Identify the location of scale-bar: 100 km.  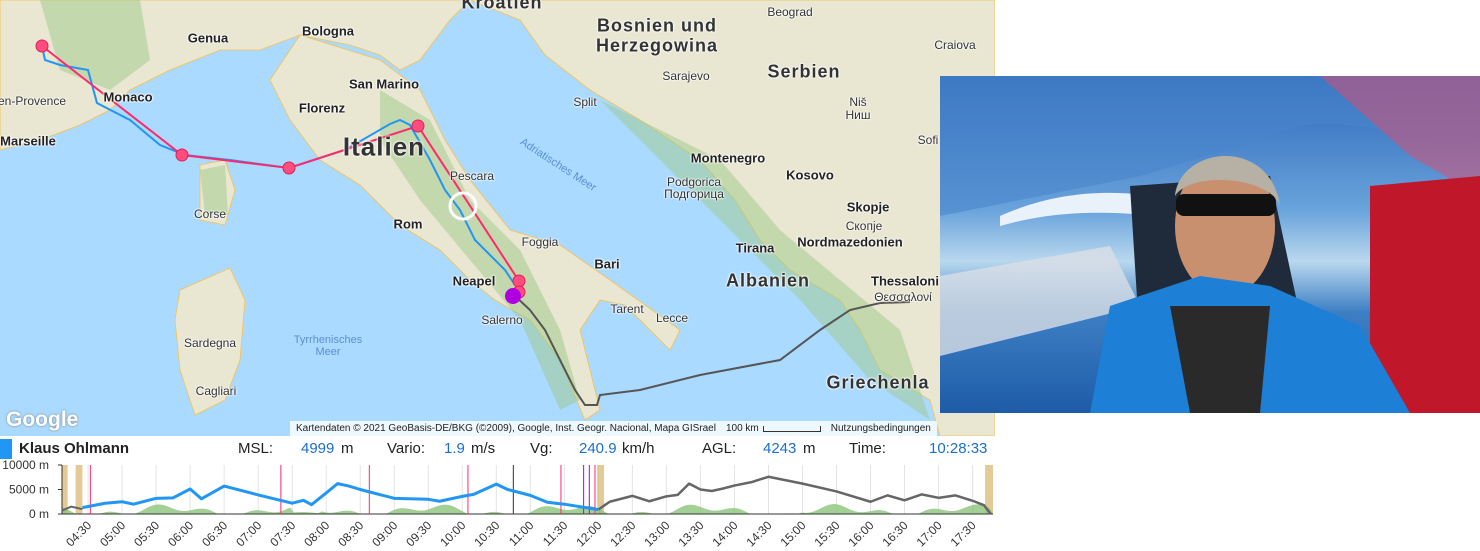
(773, 428).